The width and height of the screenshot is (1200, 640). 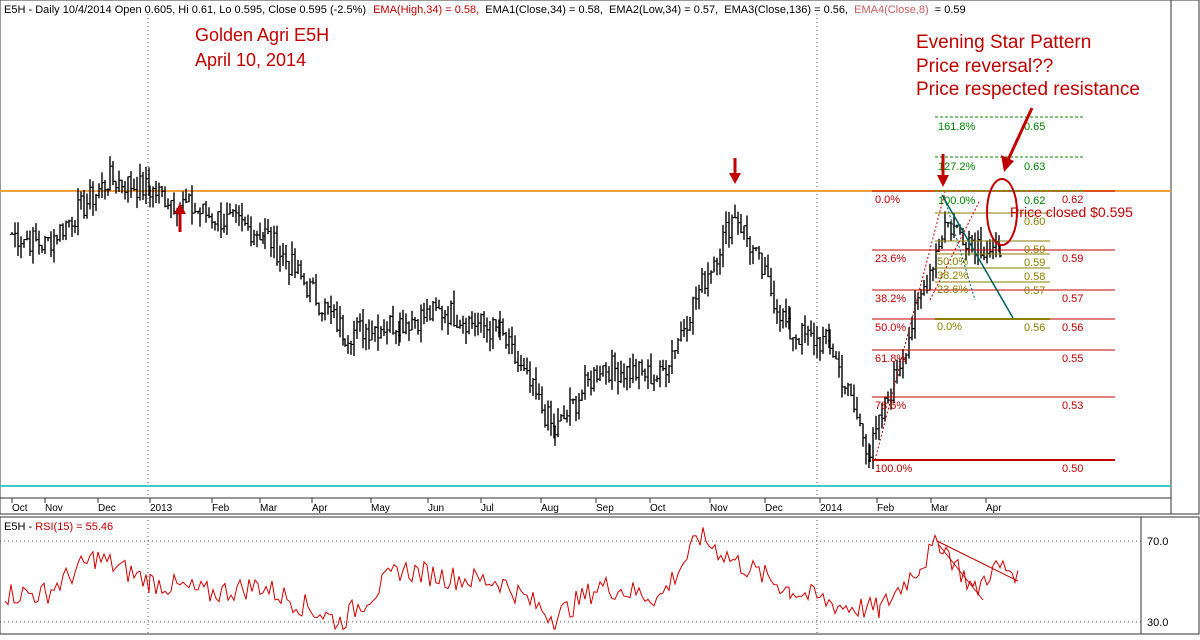 I want to click on header-ticker: E5H, so click(x=14, y=10).